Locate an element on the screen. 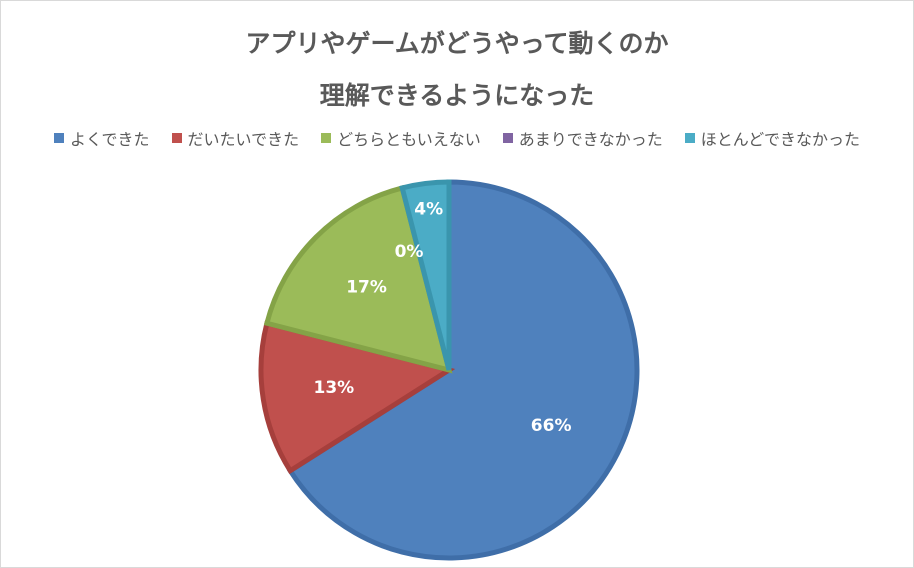 The height and width of the screenshot is (568, 914). legend-item-1: だいたいできた is located at coordinates (235, 138).